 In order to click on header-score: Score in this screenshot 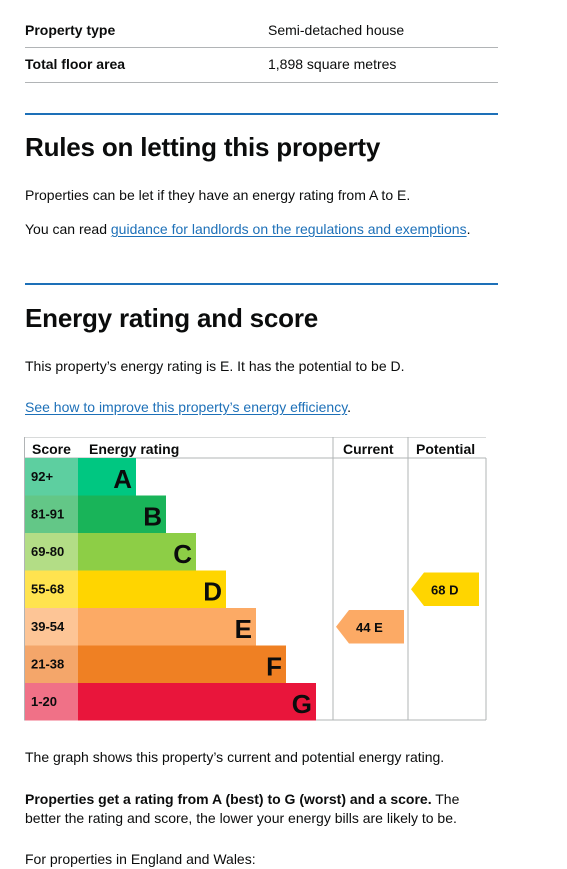, I will do `click(51, 449)`.